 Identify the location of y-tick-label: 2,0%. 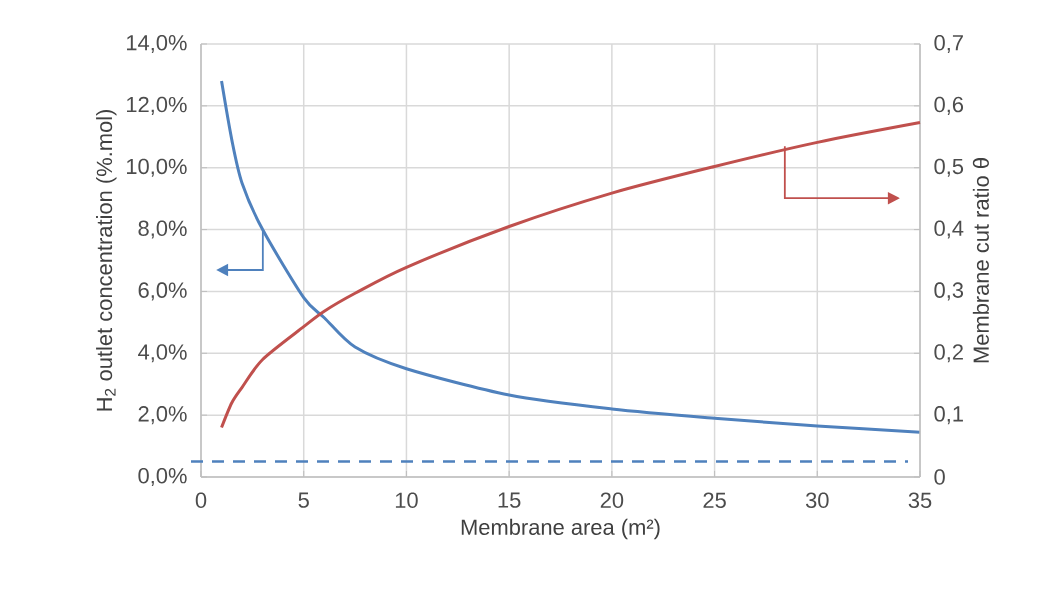
(162, 415).